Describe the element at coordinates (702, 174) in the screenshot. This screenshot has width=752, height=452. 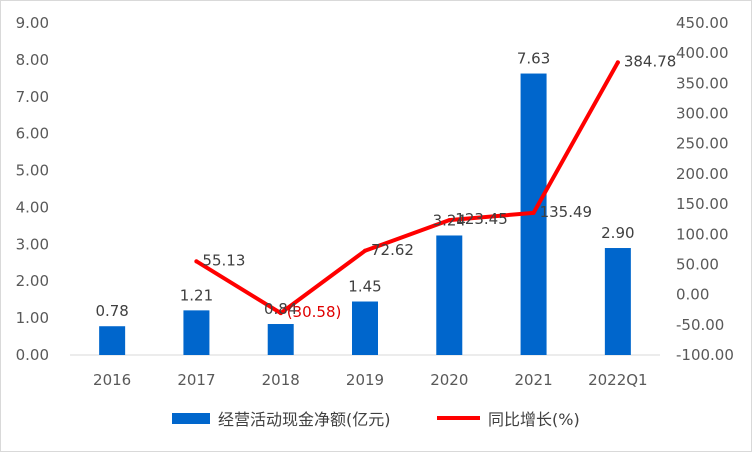
I see `right-tick-label: 200.00` at that location.